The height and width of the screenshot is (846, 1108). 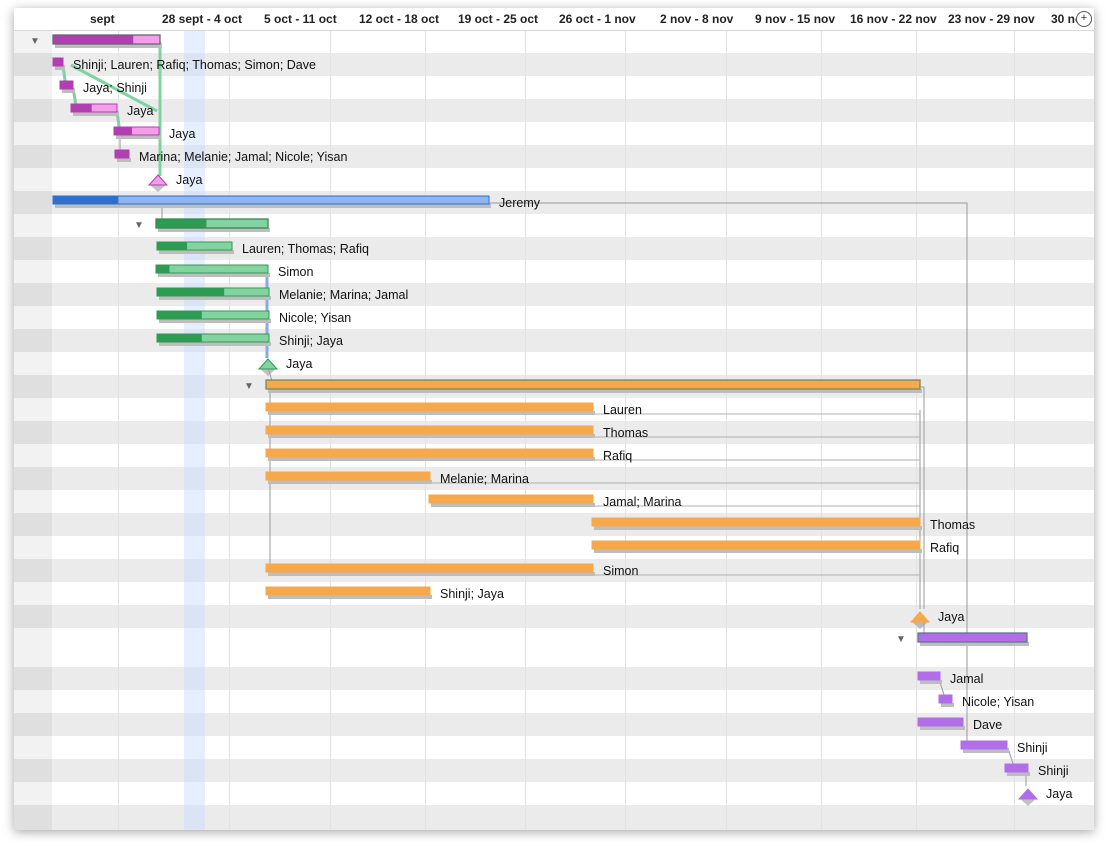 I want to click on task-row-13: Shinji; Jaya, so click(x=249, y=340).